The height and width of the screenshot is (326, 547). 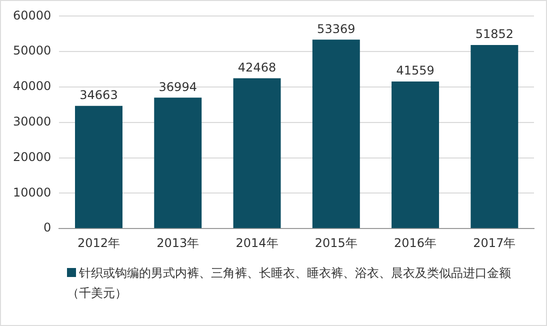 I want to click on y-tick-label: 50000, so click(x=32, y=51).